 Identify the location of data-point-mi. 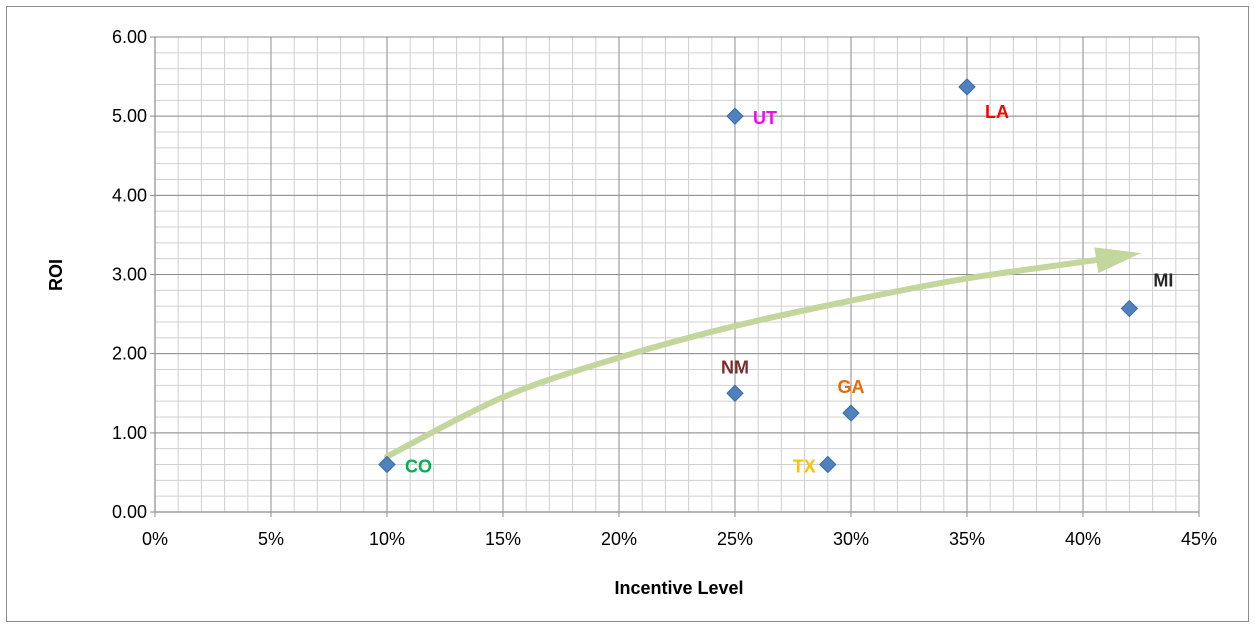
(1129, 308).